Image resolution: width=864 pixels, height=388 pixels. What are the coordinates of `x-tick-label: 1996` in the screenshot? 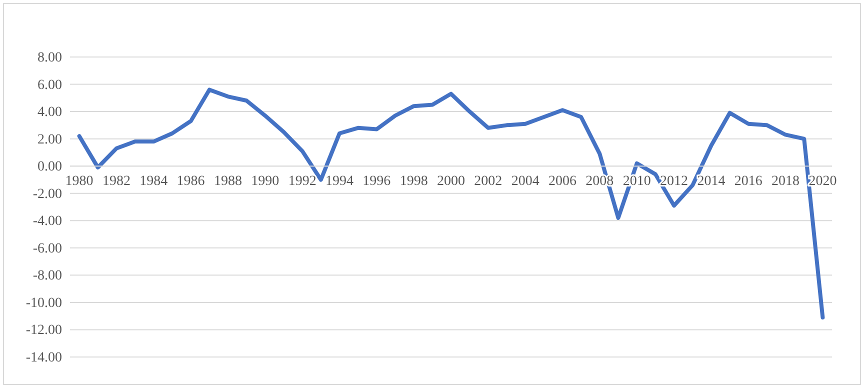 It's located at (376, 182).